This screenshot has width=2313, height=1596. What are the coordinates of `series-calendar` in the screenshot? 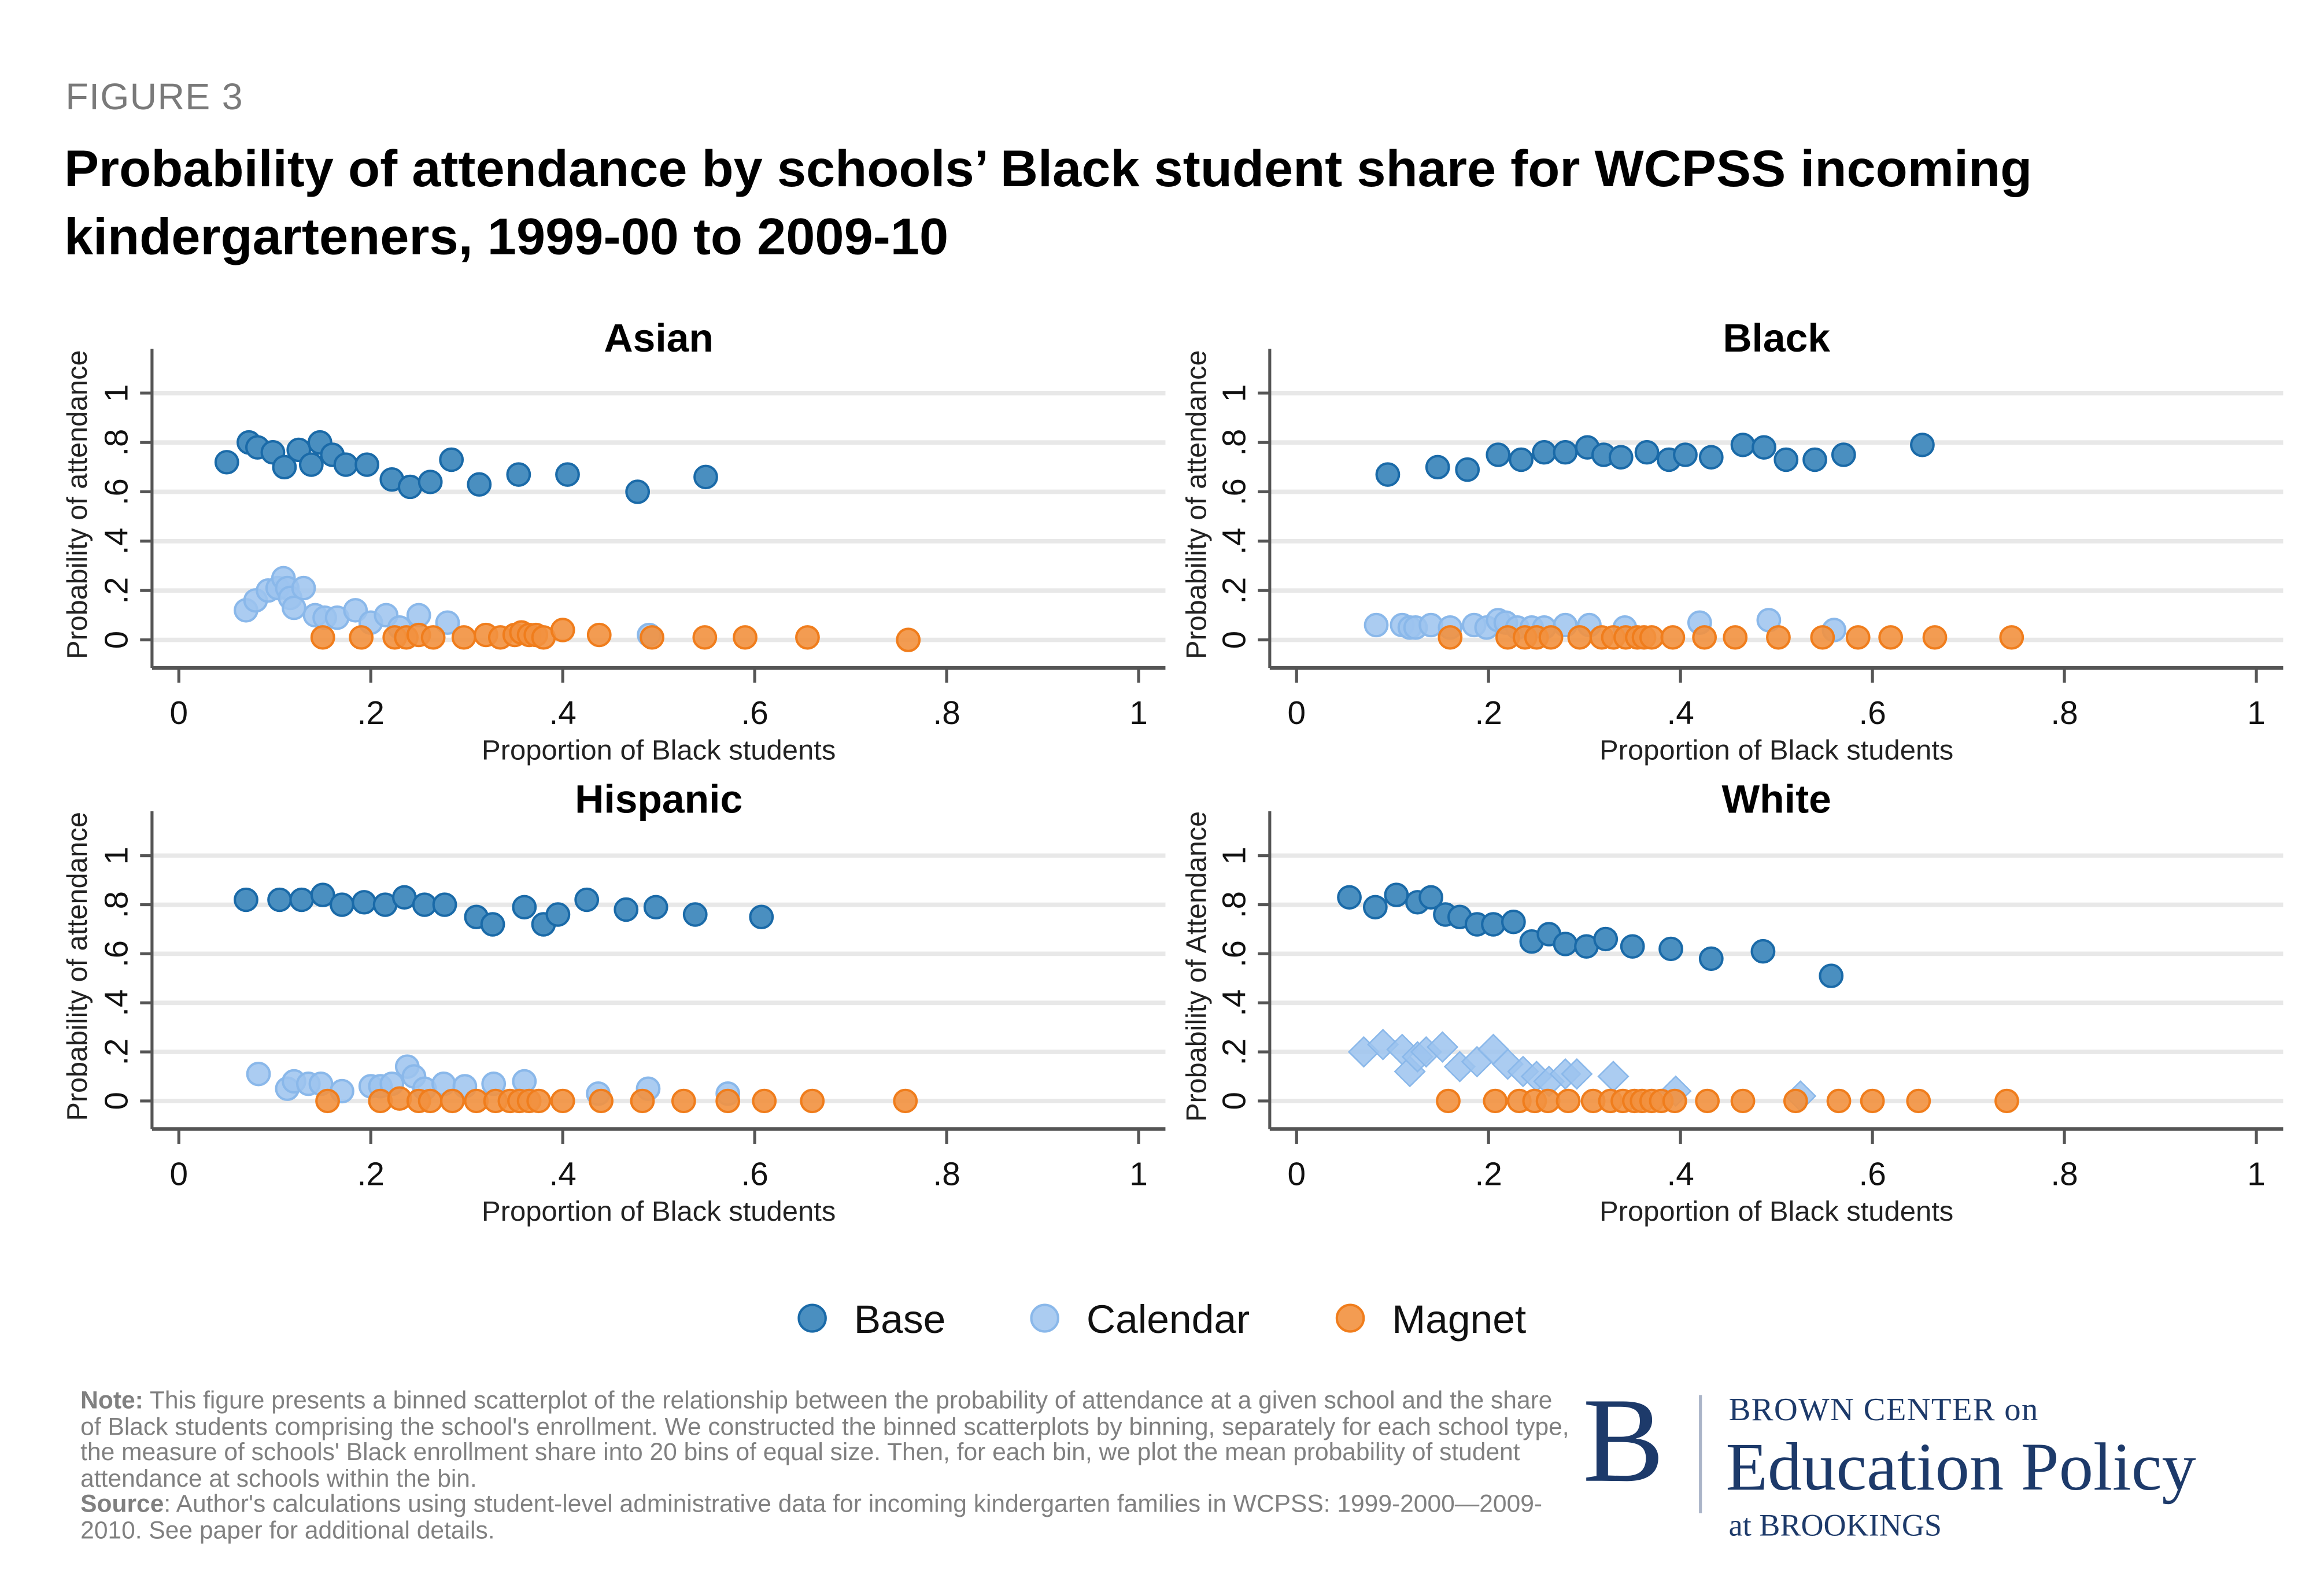 It's located at (1582, 1070).